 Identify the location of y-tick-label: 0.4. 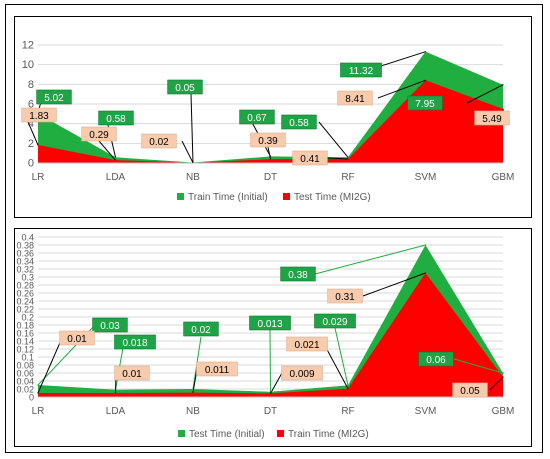
(27, 238).